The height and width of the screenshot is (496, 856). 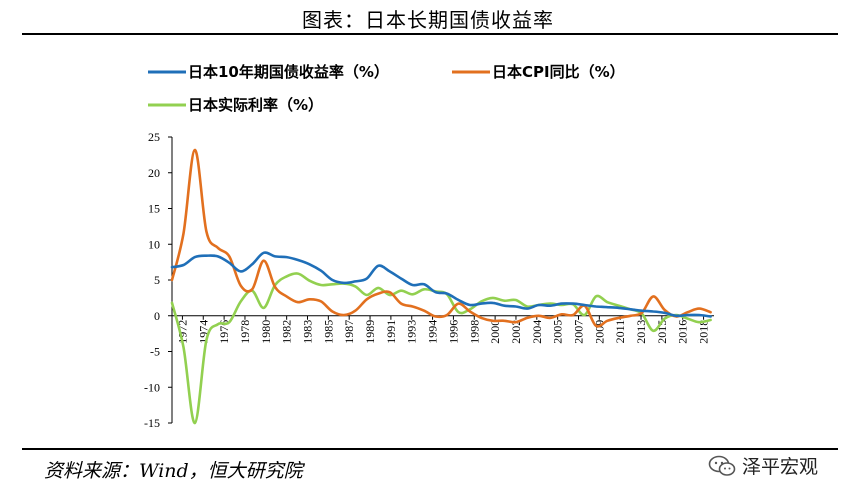 I want to click on x-tick-label: 2000, so click(x=495, y=332).